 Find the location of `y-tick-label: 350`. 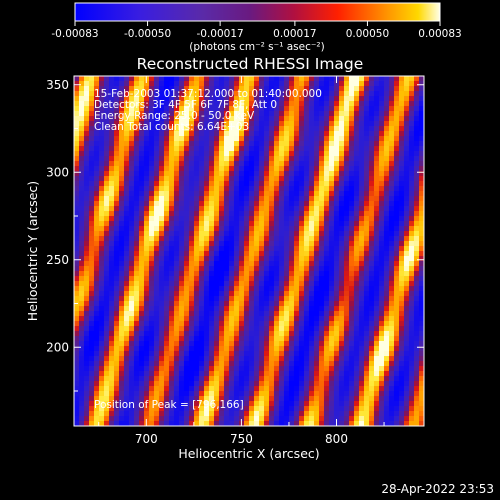

y-tick-label: 350 is located at coordinates (57, 85).